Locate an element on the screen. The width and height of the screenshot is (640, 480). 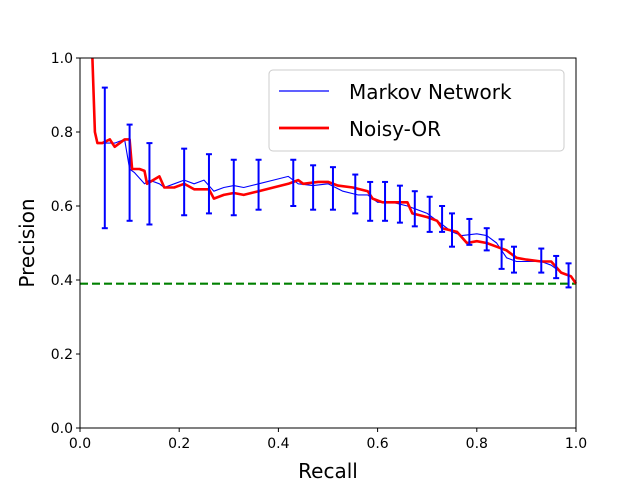
x-tick-label: 0.0 is located at coordinates (80, 444).